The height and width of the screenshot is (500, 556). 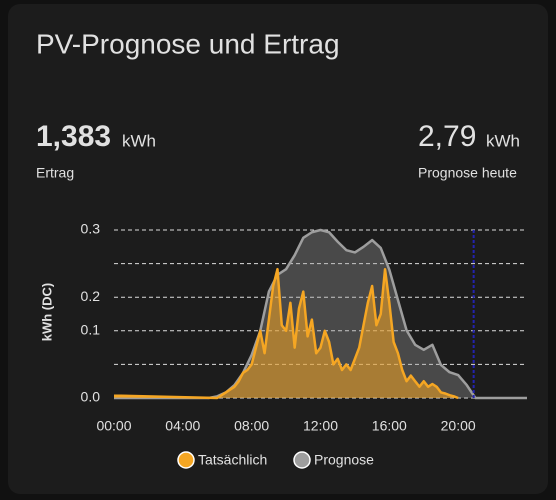 What do you see at coordinates (344, 460) in the screenshot?
I see `legend-label: Prognose` at bounding box center [344, 460].